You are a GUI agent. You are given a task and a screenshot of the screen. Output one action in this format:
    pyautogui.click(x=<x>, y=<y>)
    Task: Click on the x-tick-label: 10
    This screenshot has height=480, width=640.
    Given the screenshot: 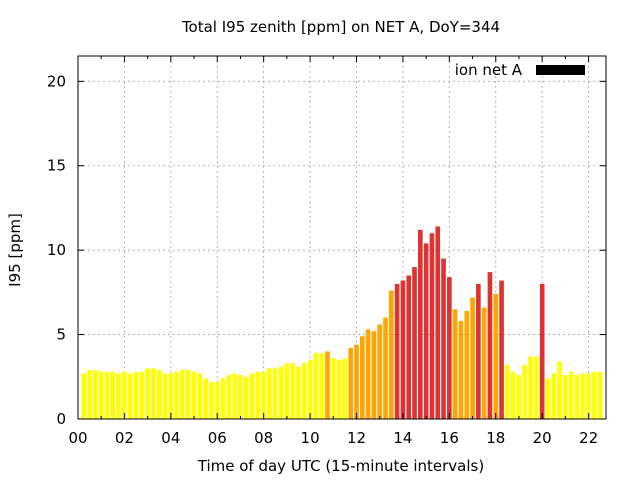 What is the action you would take?
    pyautogui.click(x=310, y=438)
    